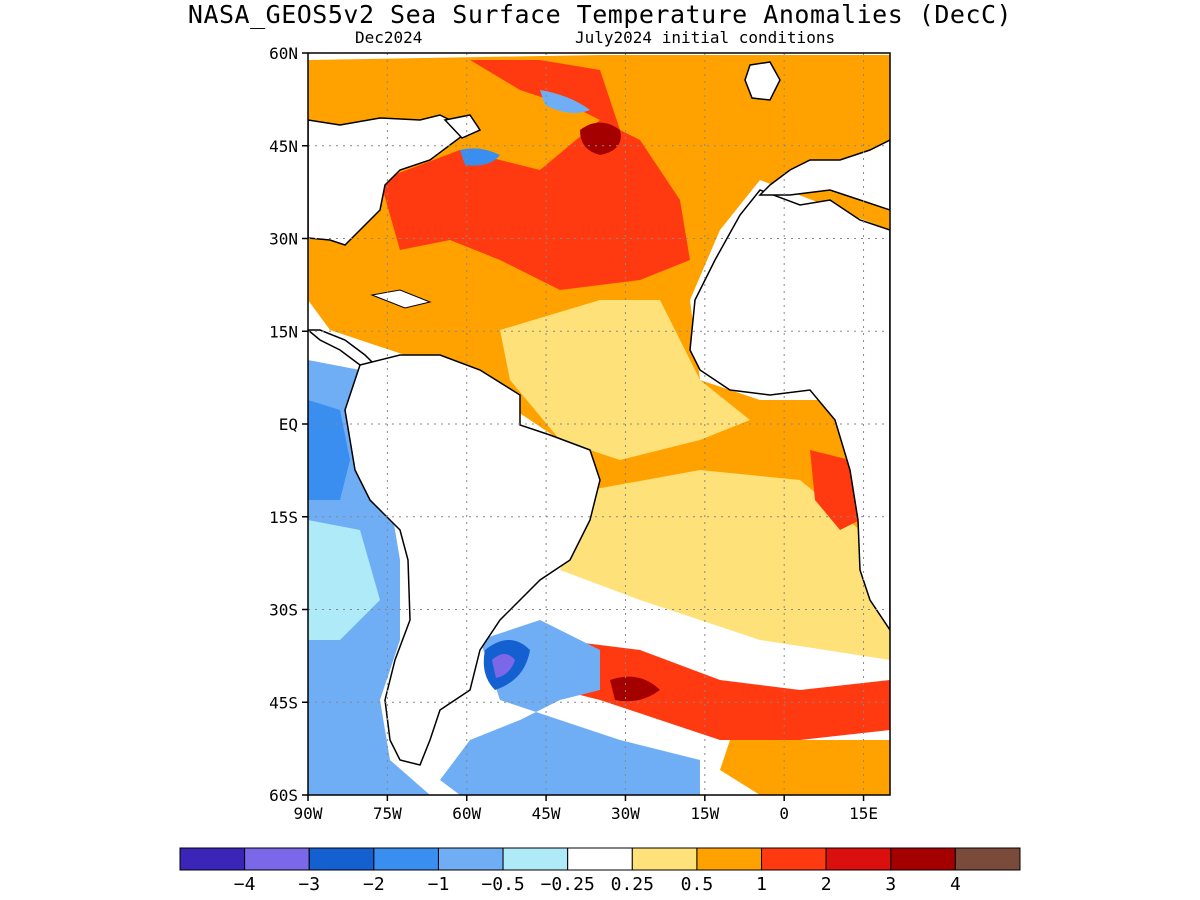 This screenshot has height=900, width=1200. Describe the element at coordinates (344, 580) in the screenshot. I see `anomaly-slight-cool-pacific` at that location.